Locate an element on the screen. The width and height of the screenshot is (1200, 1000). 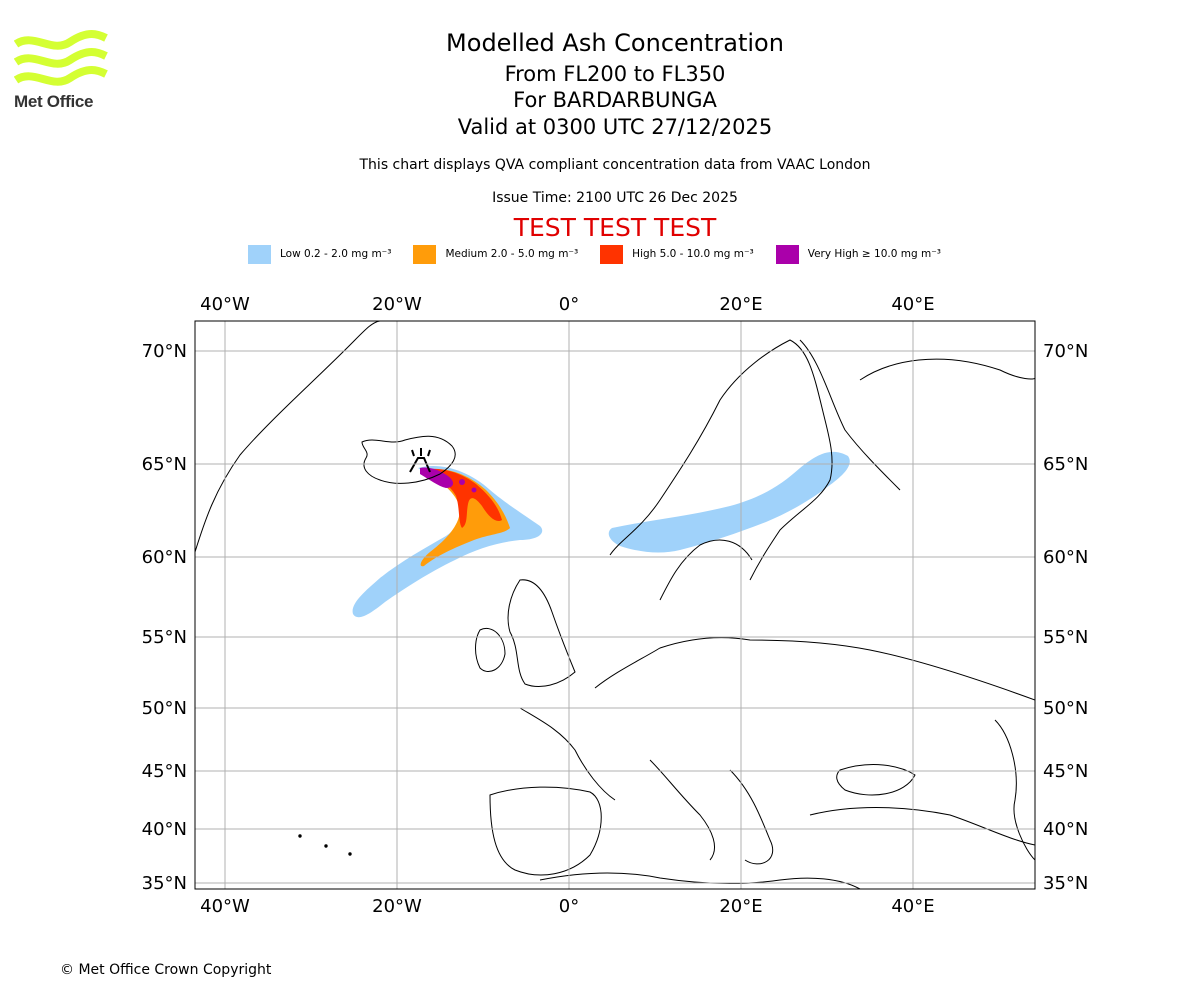
lat-label-right: 55°N is located at coordinates (1065, 637).